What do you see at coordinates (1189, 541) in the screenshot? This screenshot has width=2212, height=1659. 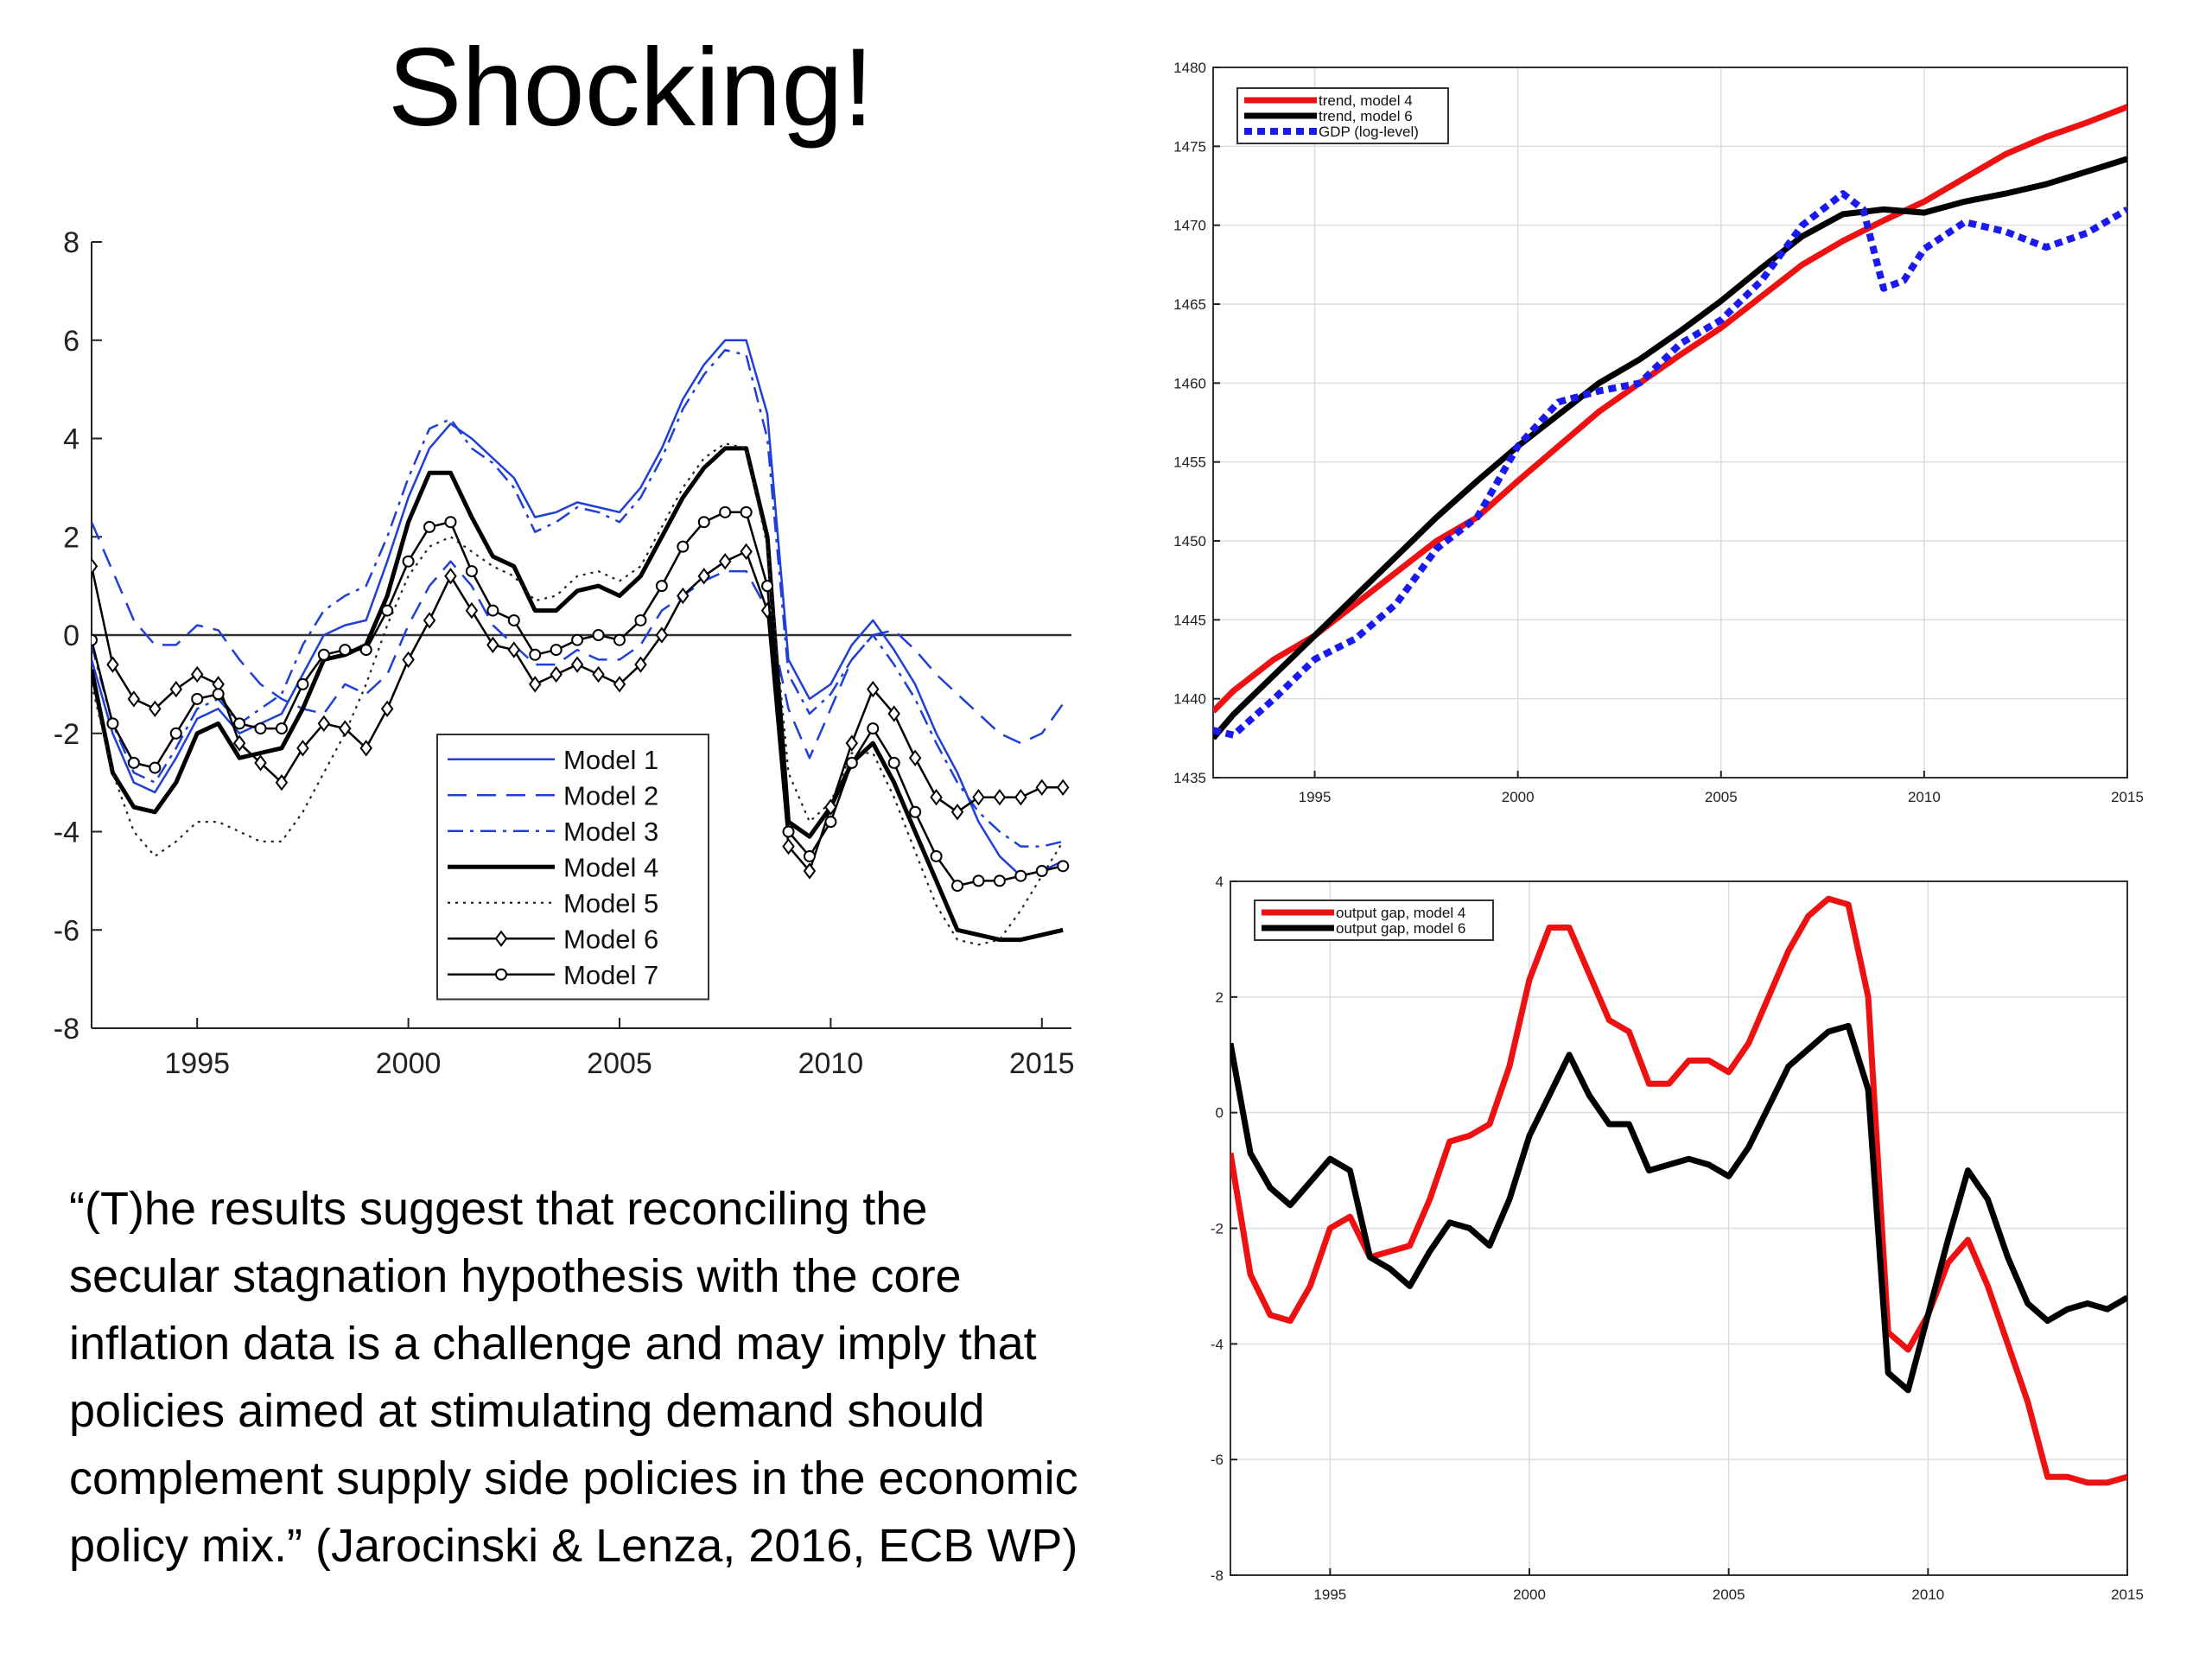 I see `y-tick-label: 1450` at bounding box center [1189, 541].